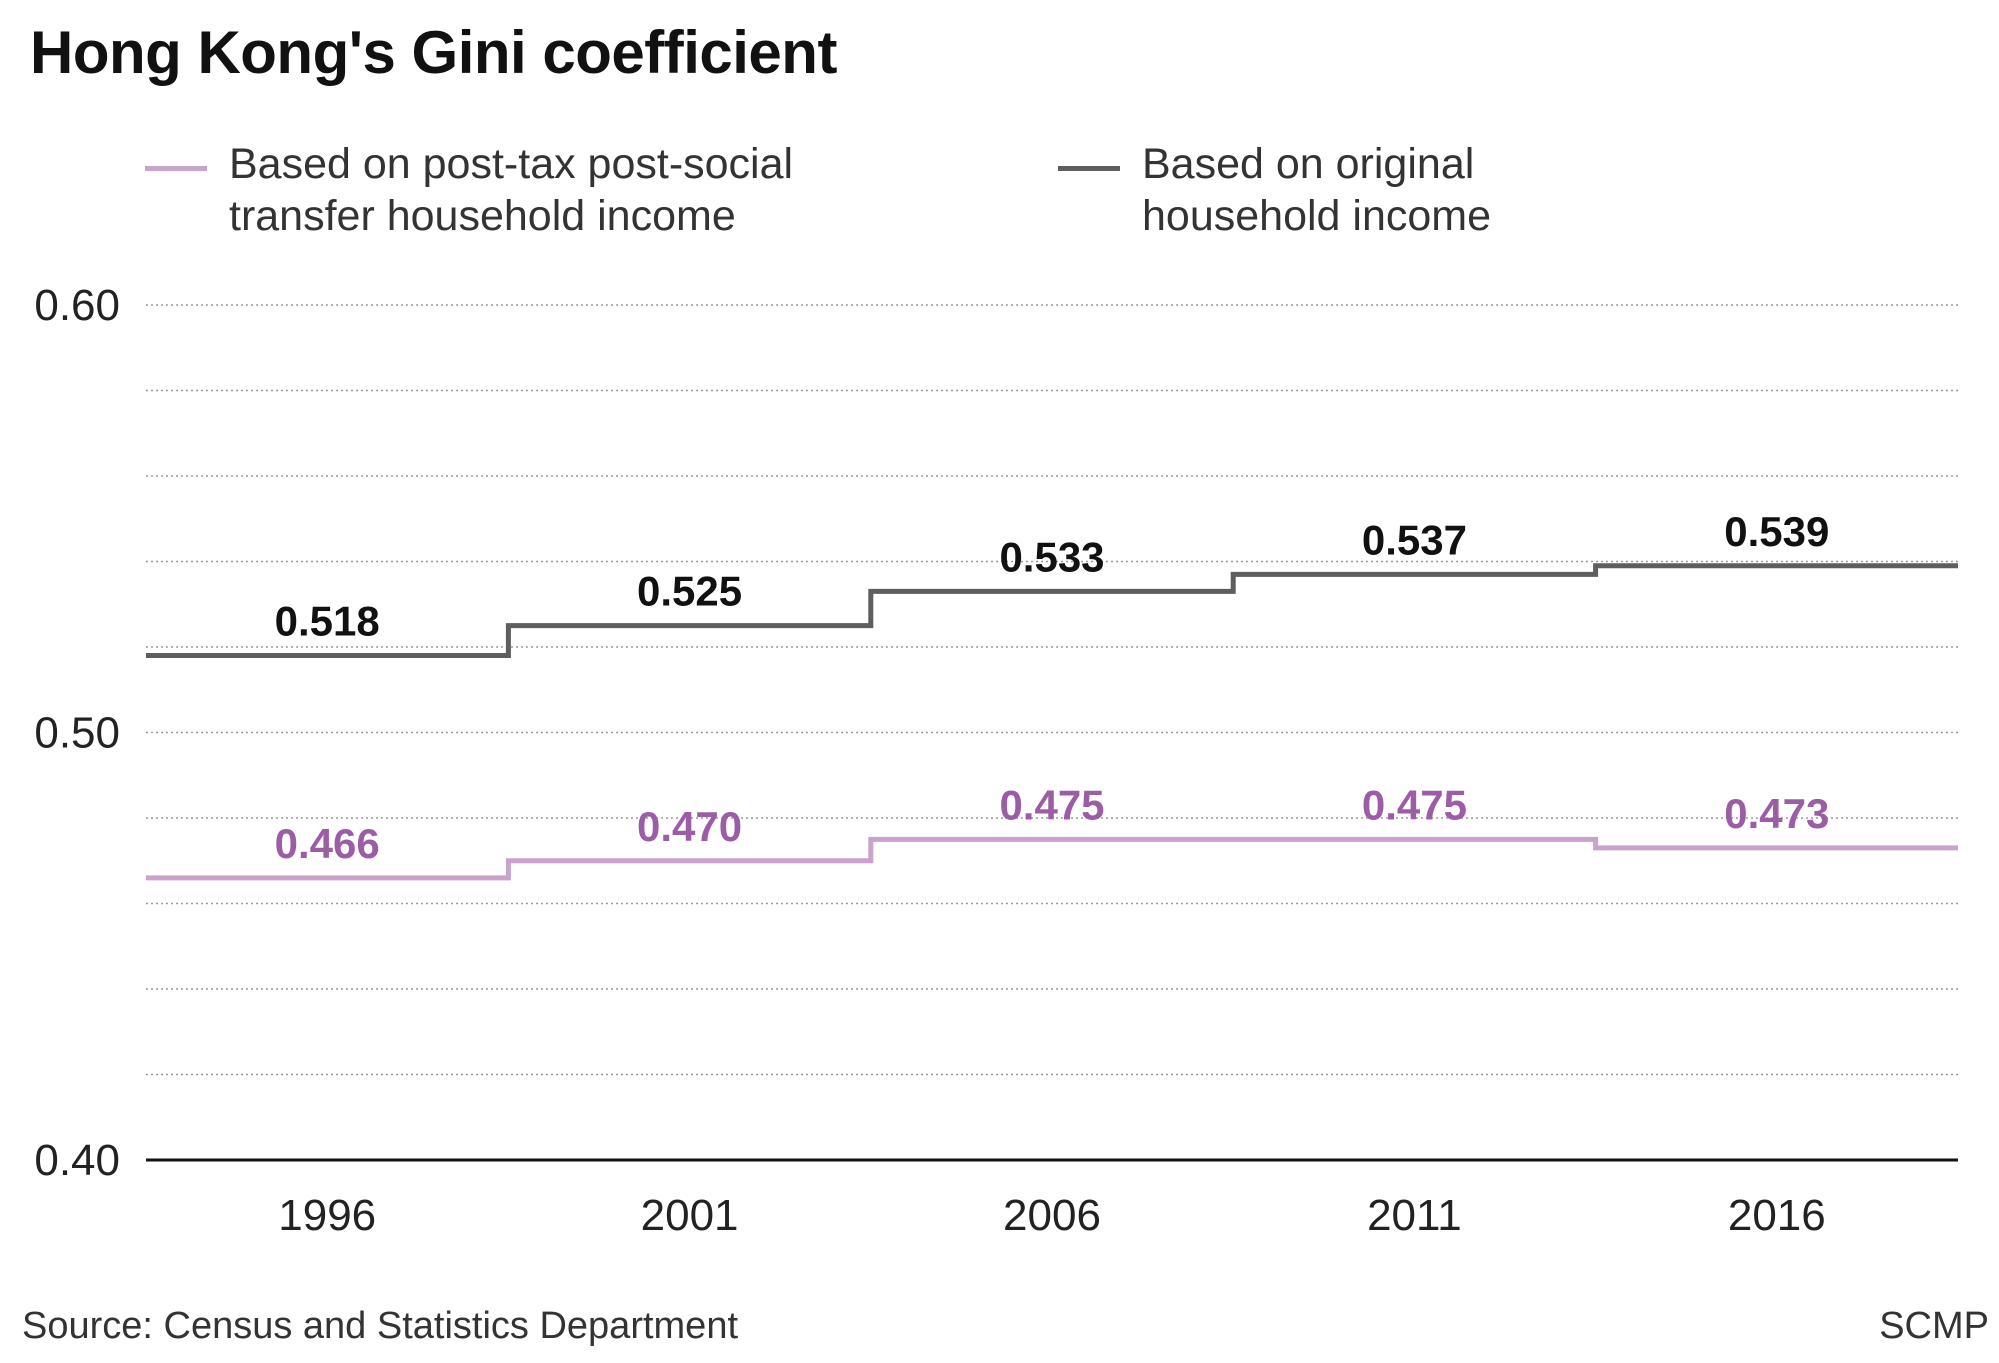 The image size is (1999, 1363). Describe the element at coordinates (1052, 1215) in the screenshot. I see `x-tick-label: 2006` at that location.